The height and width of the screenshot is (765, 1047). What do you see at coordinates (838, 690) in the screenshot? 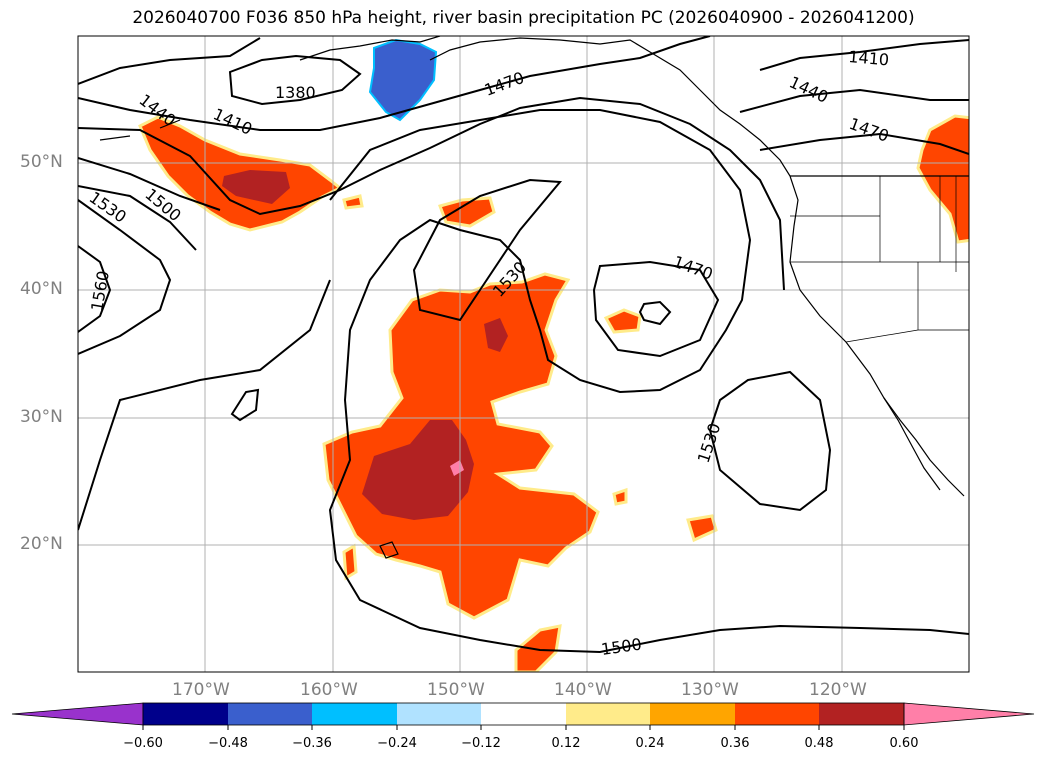
I see `lon-label: 120°W` at bounding box center [838, 690].